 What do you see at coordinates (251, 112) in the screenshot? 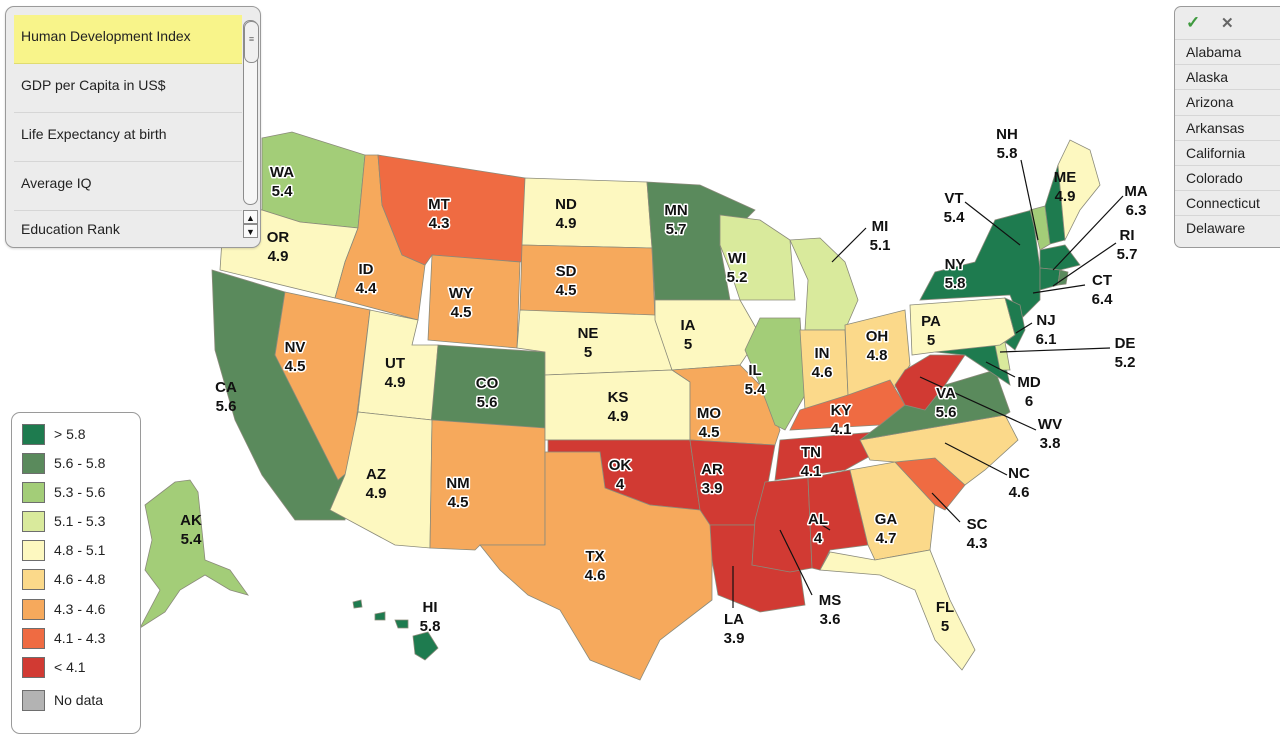
I see `scrollbar-track: ≡` at bounding box center [251, 112].